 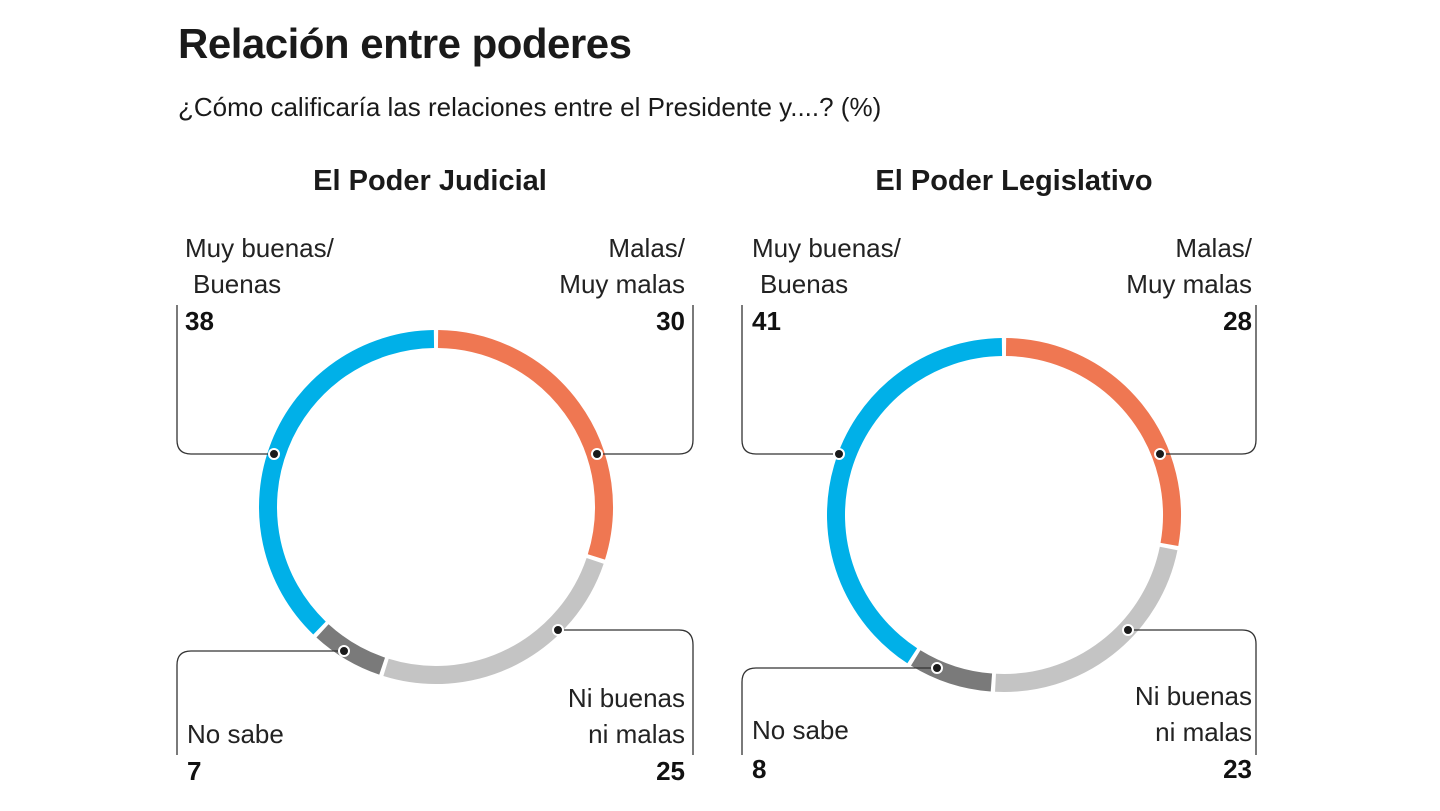 I want to click on value-ni: 23, so click(x=1237, y=769).